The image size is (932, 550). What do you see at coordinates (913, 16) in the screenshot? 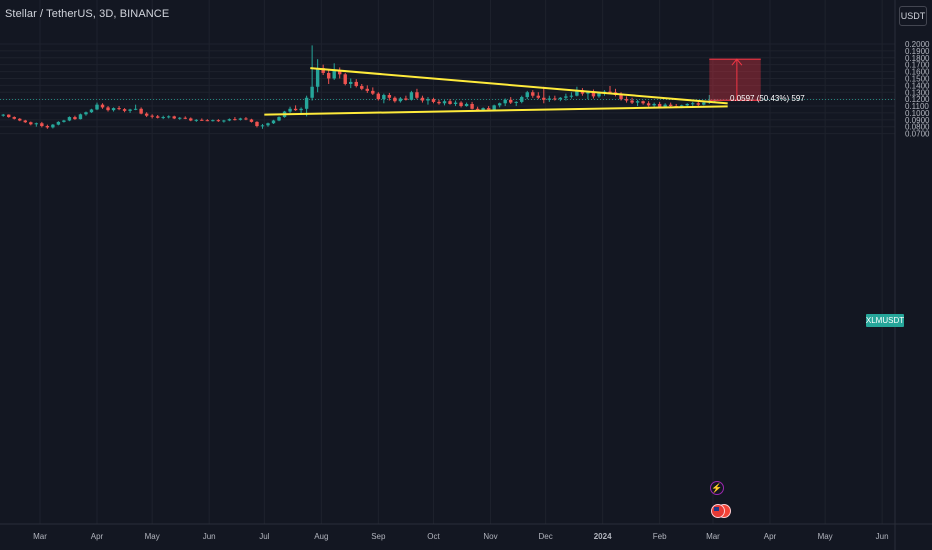
I see `currency-button: USDT` at bounding box center [913, 16].